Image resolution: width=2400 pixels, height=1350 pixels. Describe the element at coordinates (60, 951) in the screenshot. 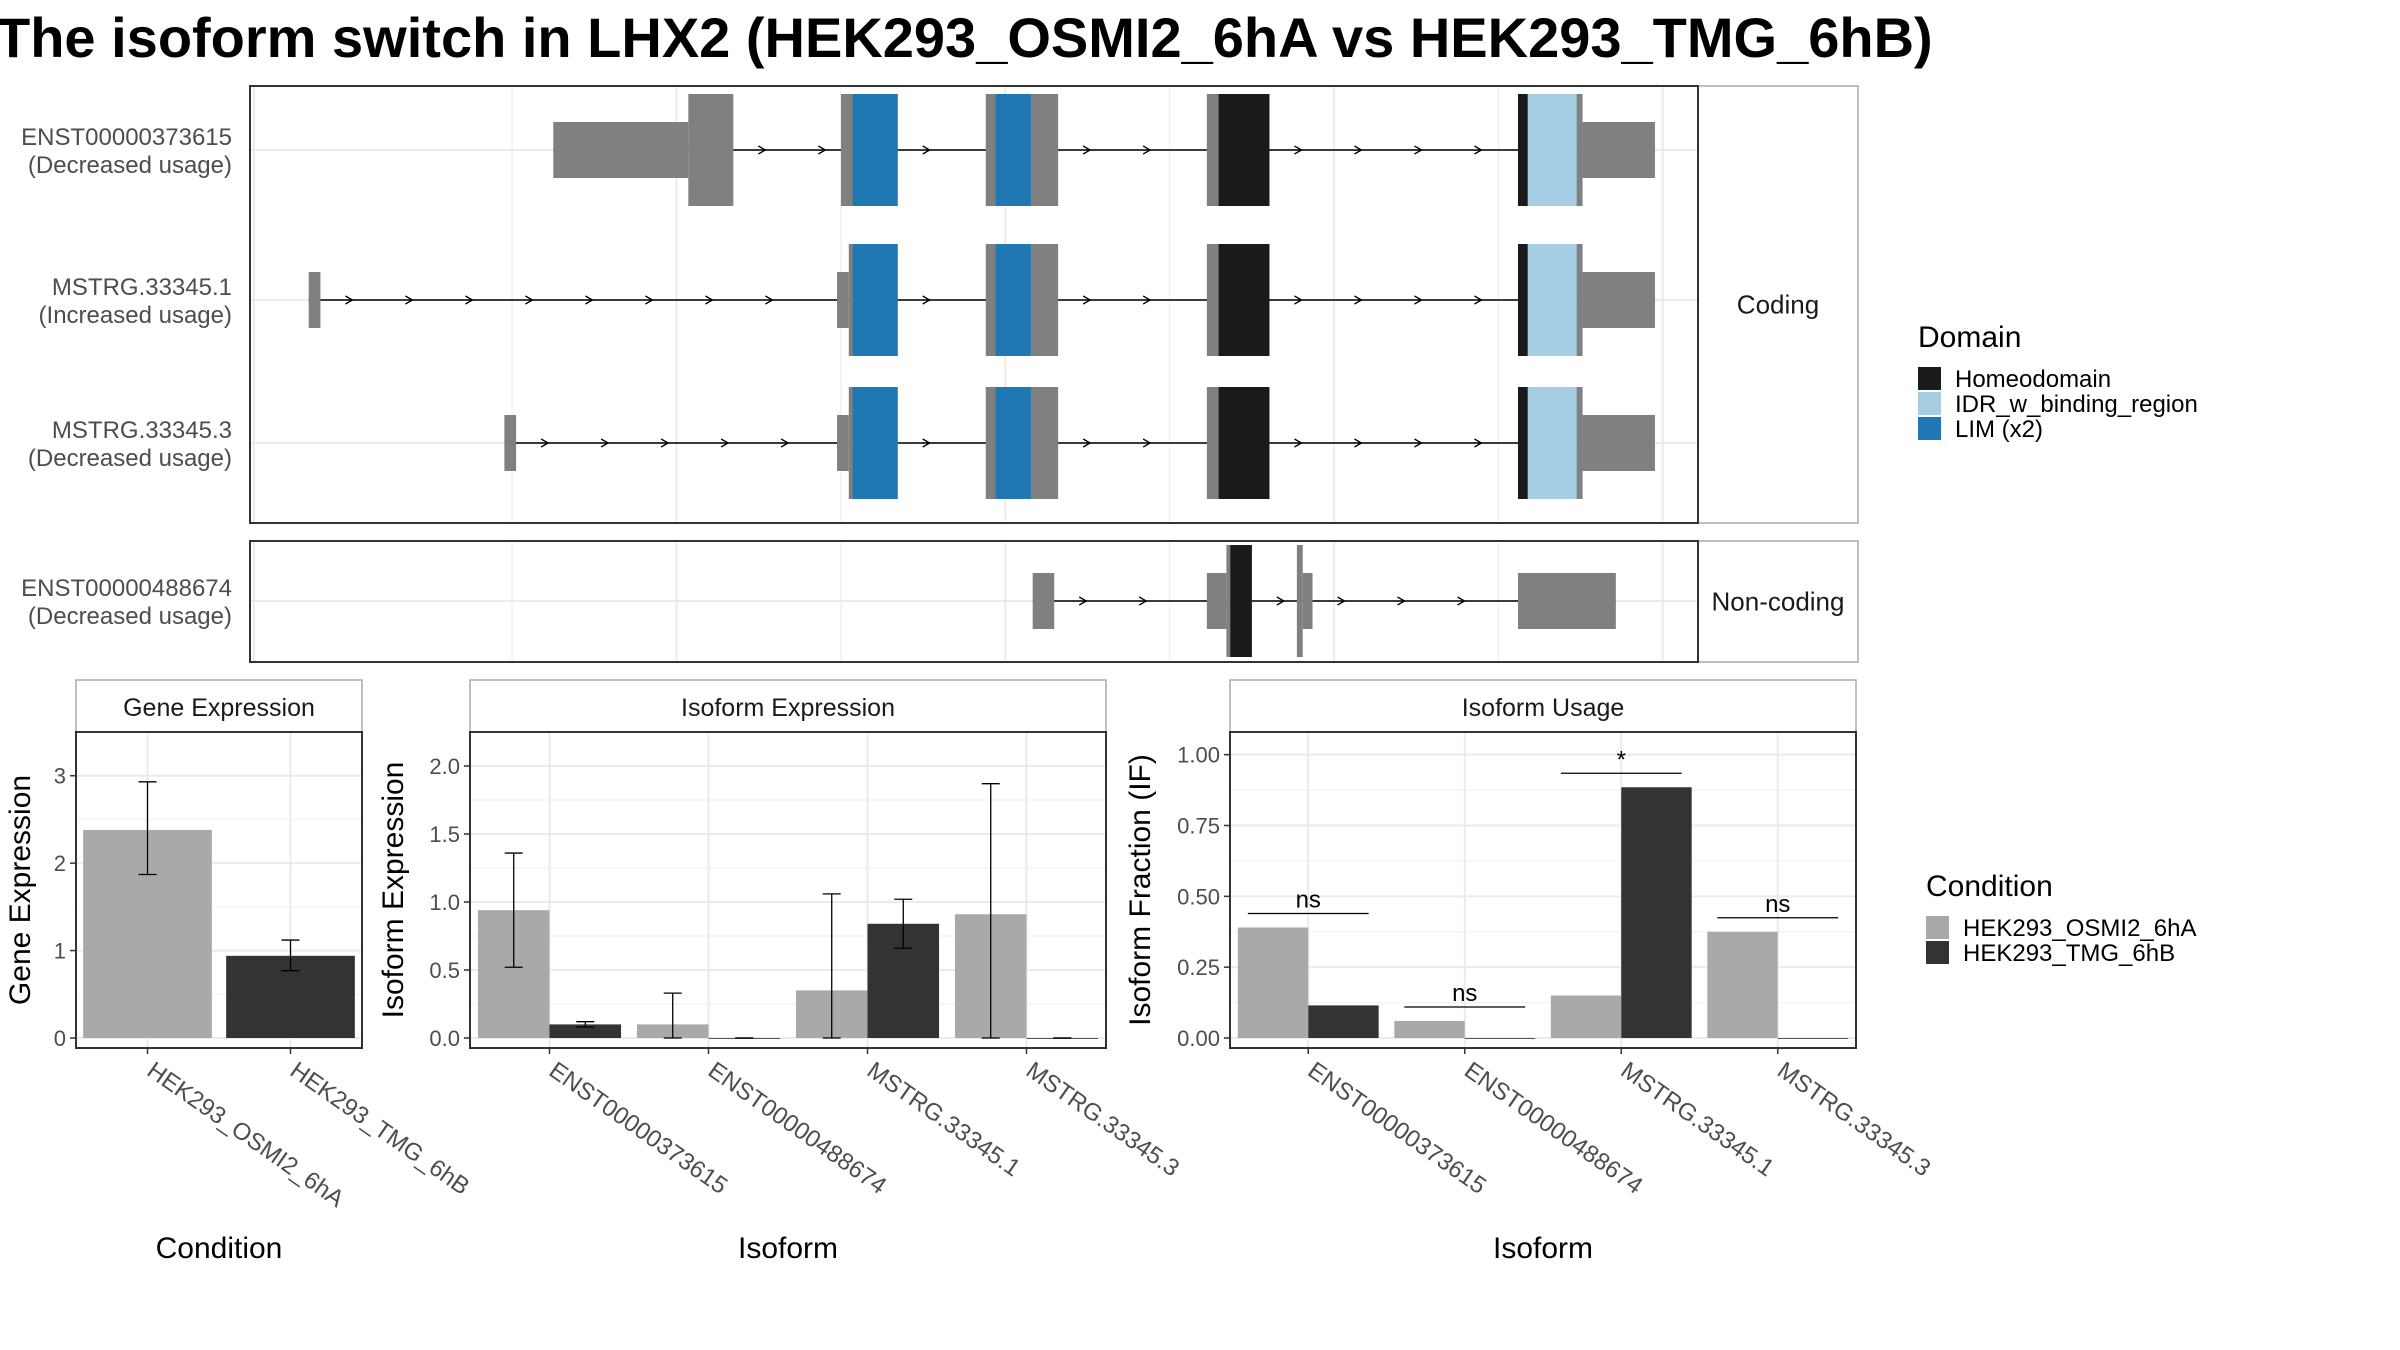

I see `y-tick-label: 1` at that location.